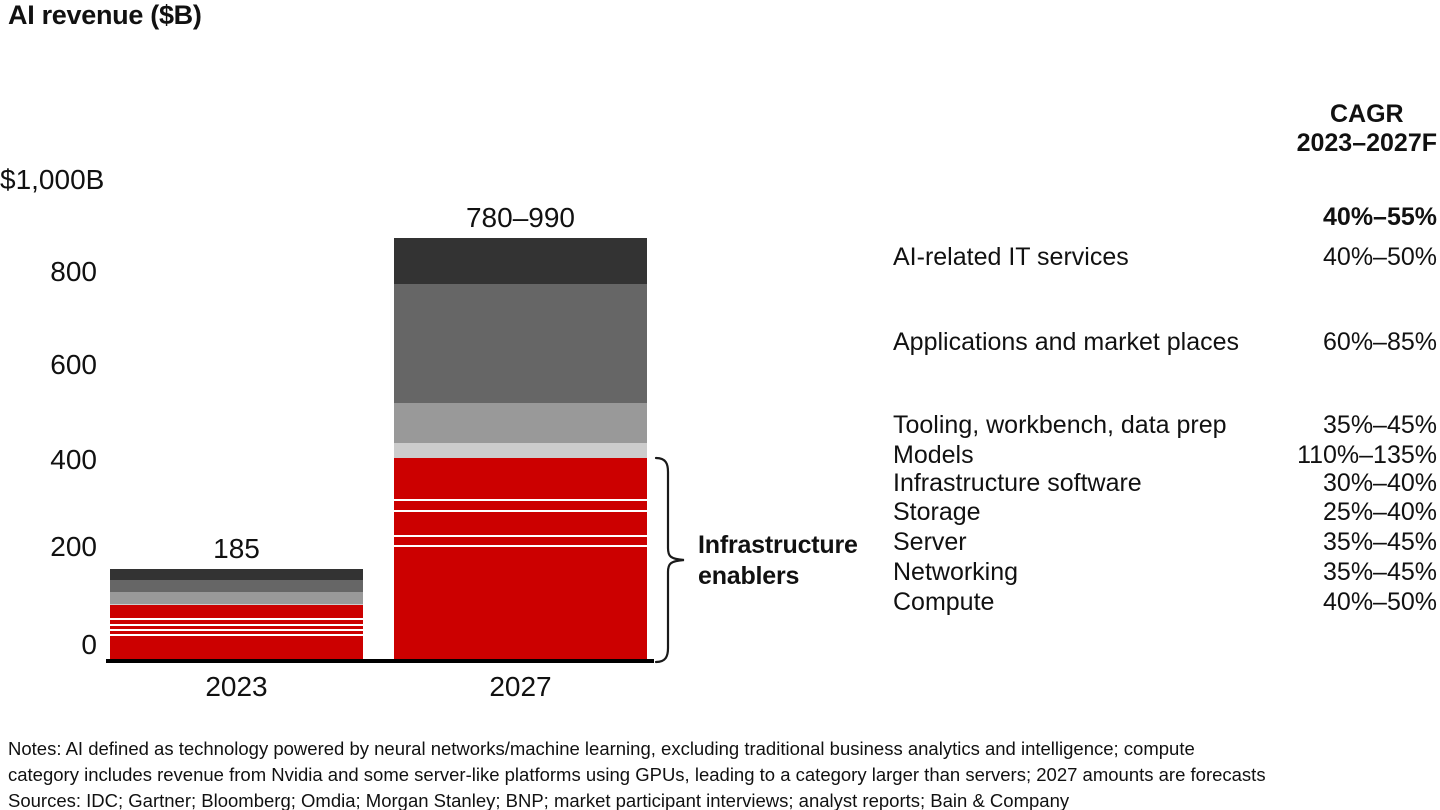  Describe the element at coordinates (1367, 455) in the screenshot. I see `cagr-row-value: 110%–135%` at that location.